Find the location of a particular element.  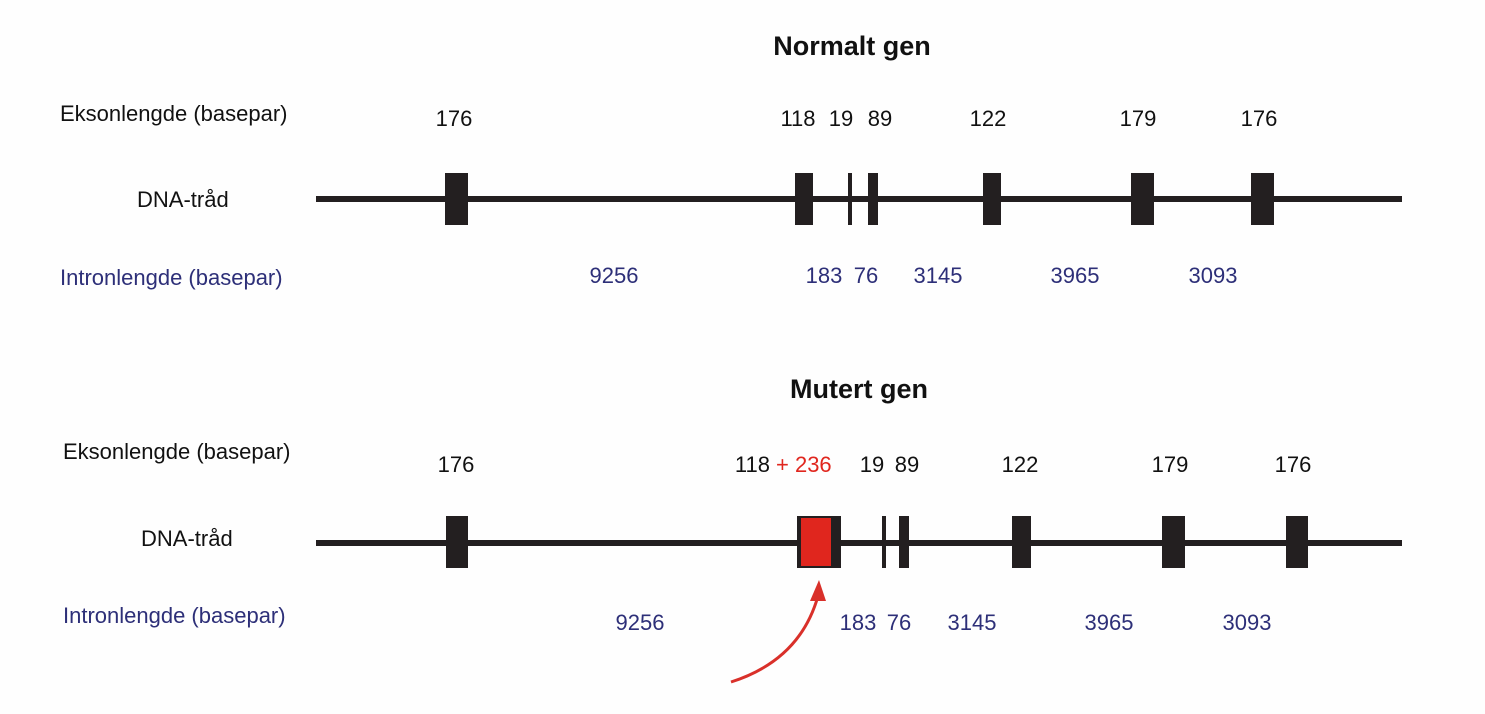

normal-exon-length-label: Eksonlengde (basepar) is located at coordinates (173, 113).